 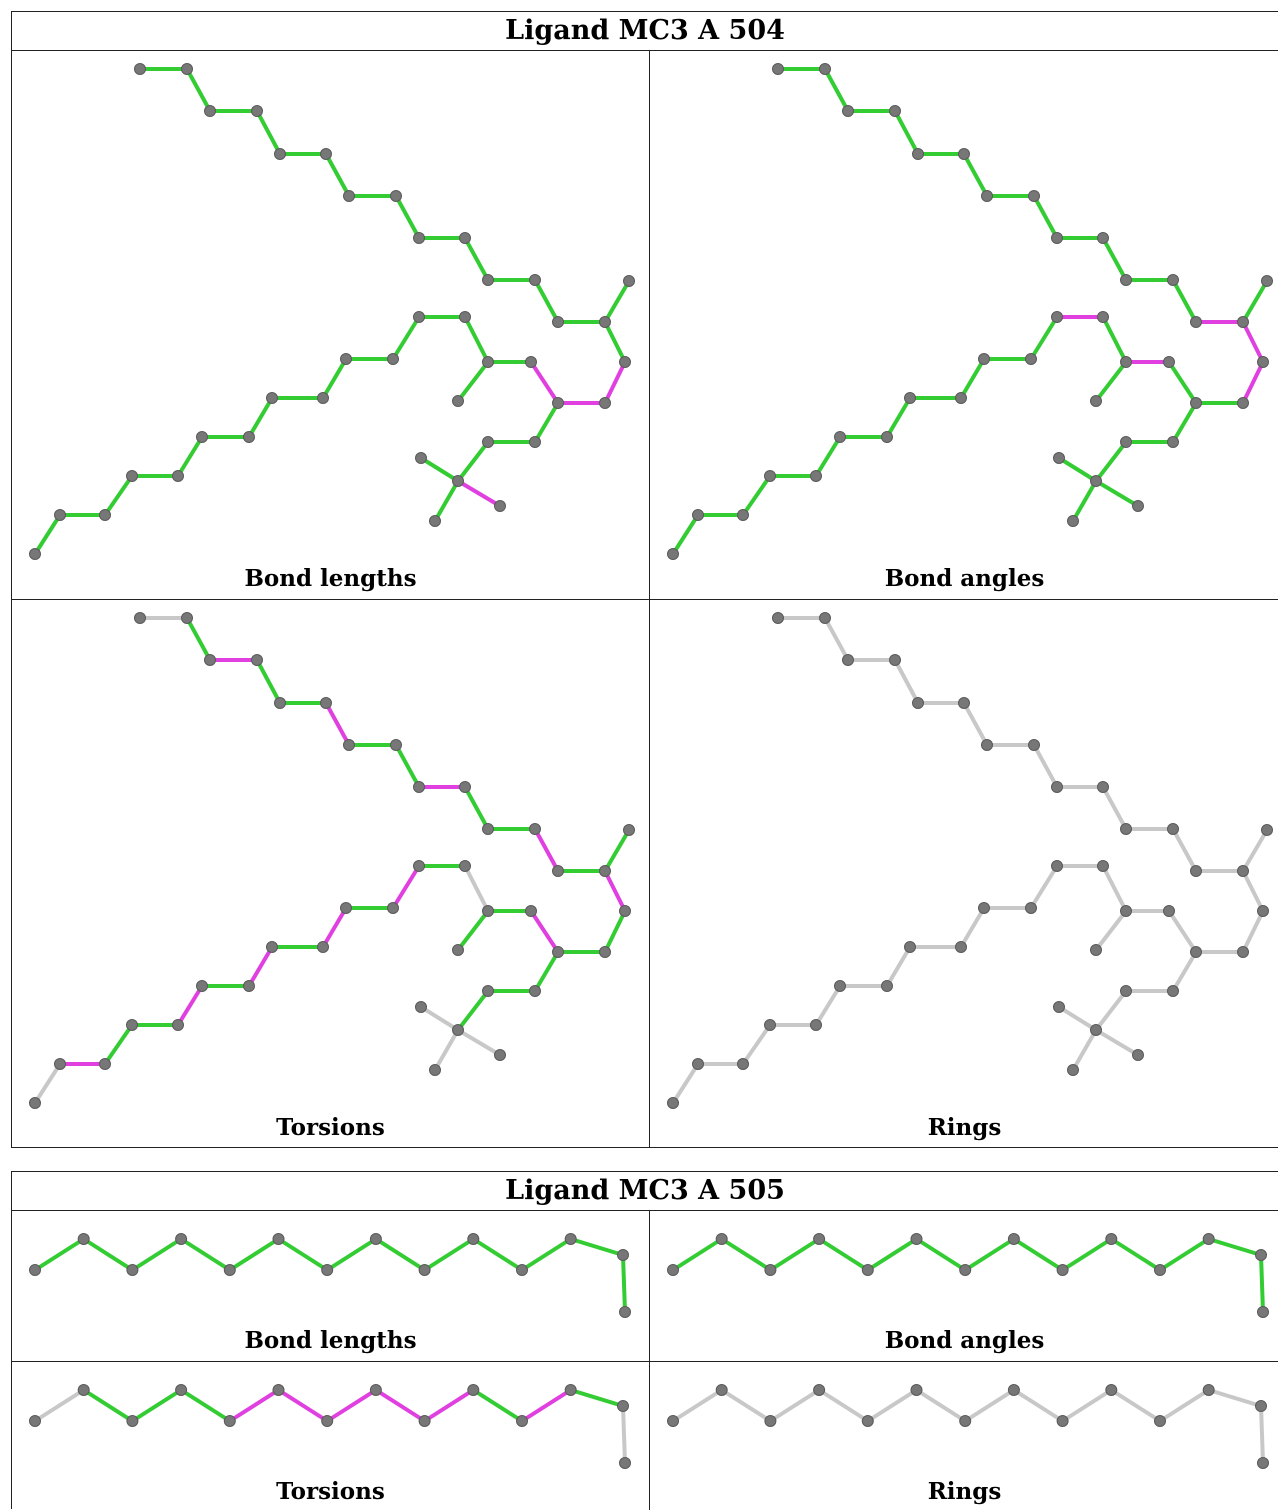 What do you see at coordinates (968, 1426) in the screenshot?
I see `ligand-505-rings-diagram` at bounding box center [968, 1426].